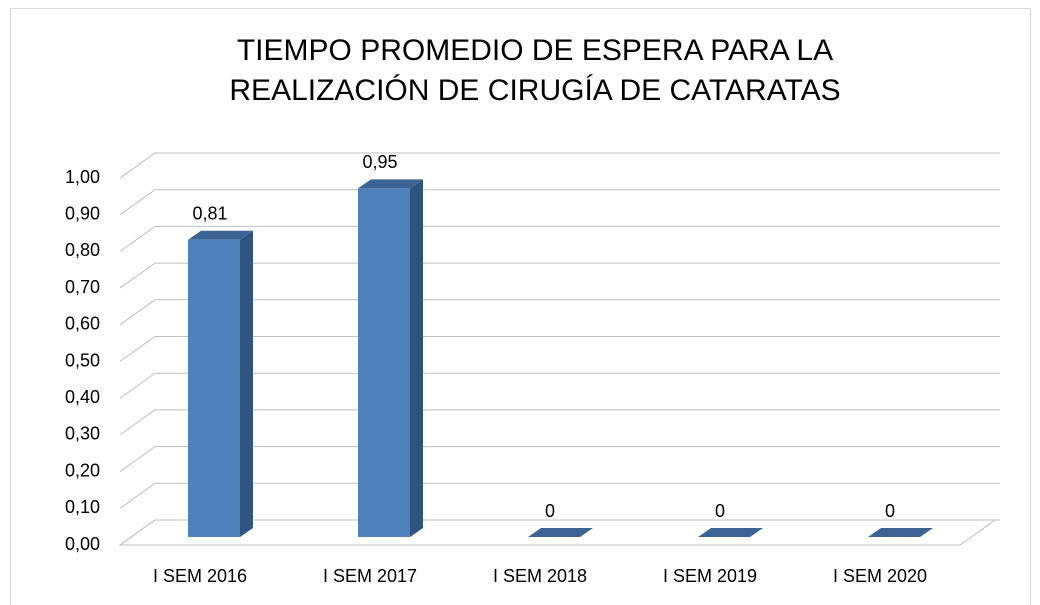 This screenshot has width=1040, height=605. What do you see at coordinates (82, 434) in the screenshot?
I see `y-tick-label: 0,30` at bounding box center [82, 434].